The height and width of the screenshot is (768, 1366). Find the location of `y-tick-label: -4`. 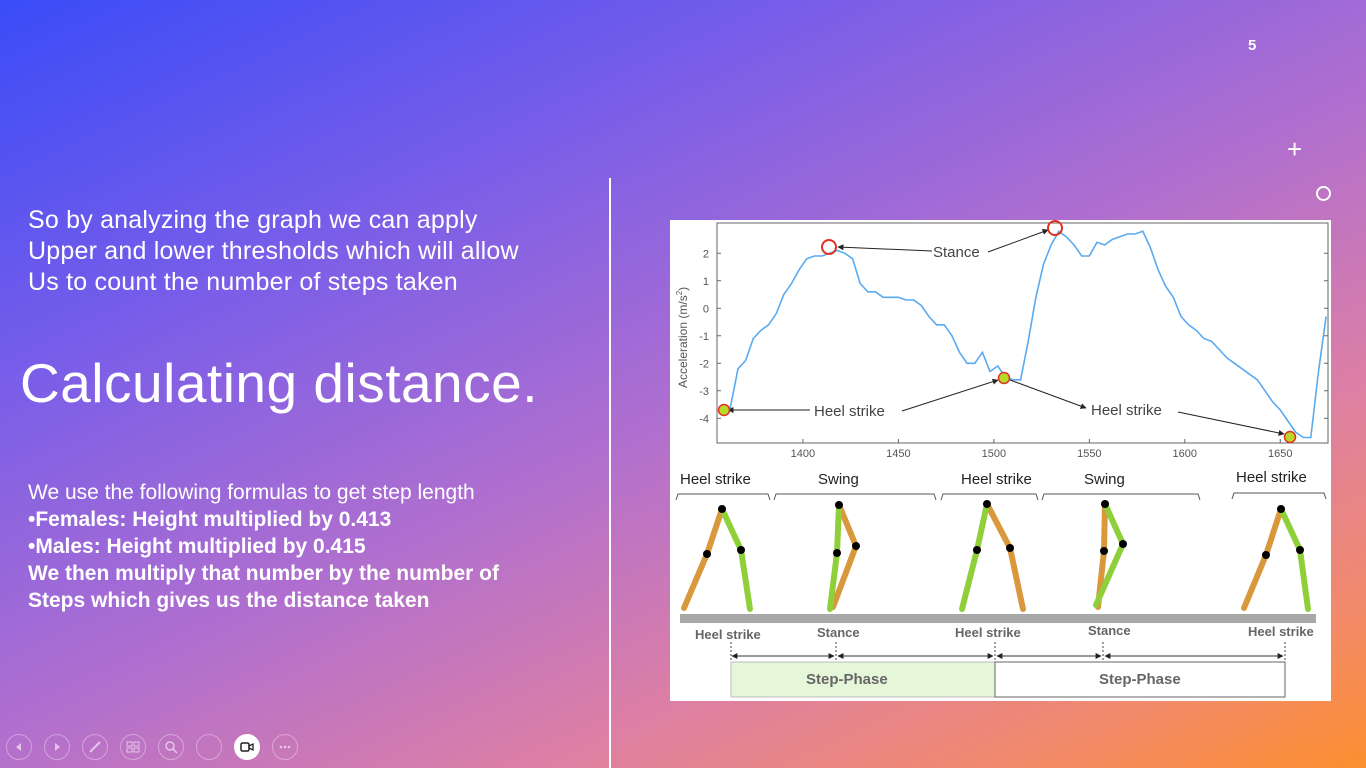

y-tick-label: -4 is located at coordinates (704, 419).